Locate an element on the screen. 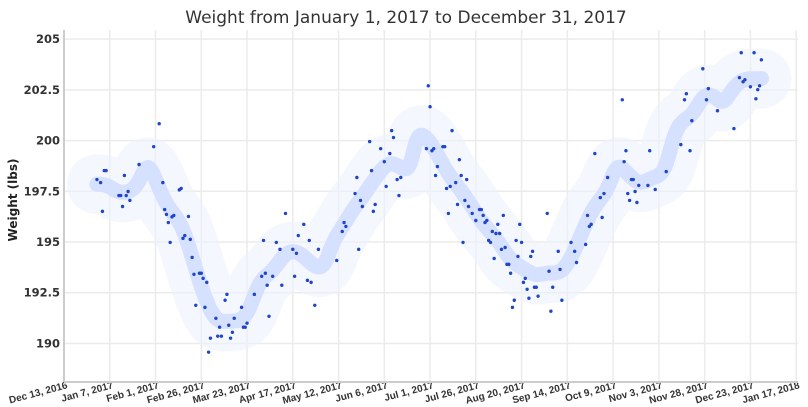 Image resolution: width=808 pixels, height=407 pixels. y-tick-label: 202.5 is located at coordinates (42, 90).